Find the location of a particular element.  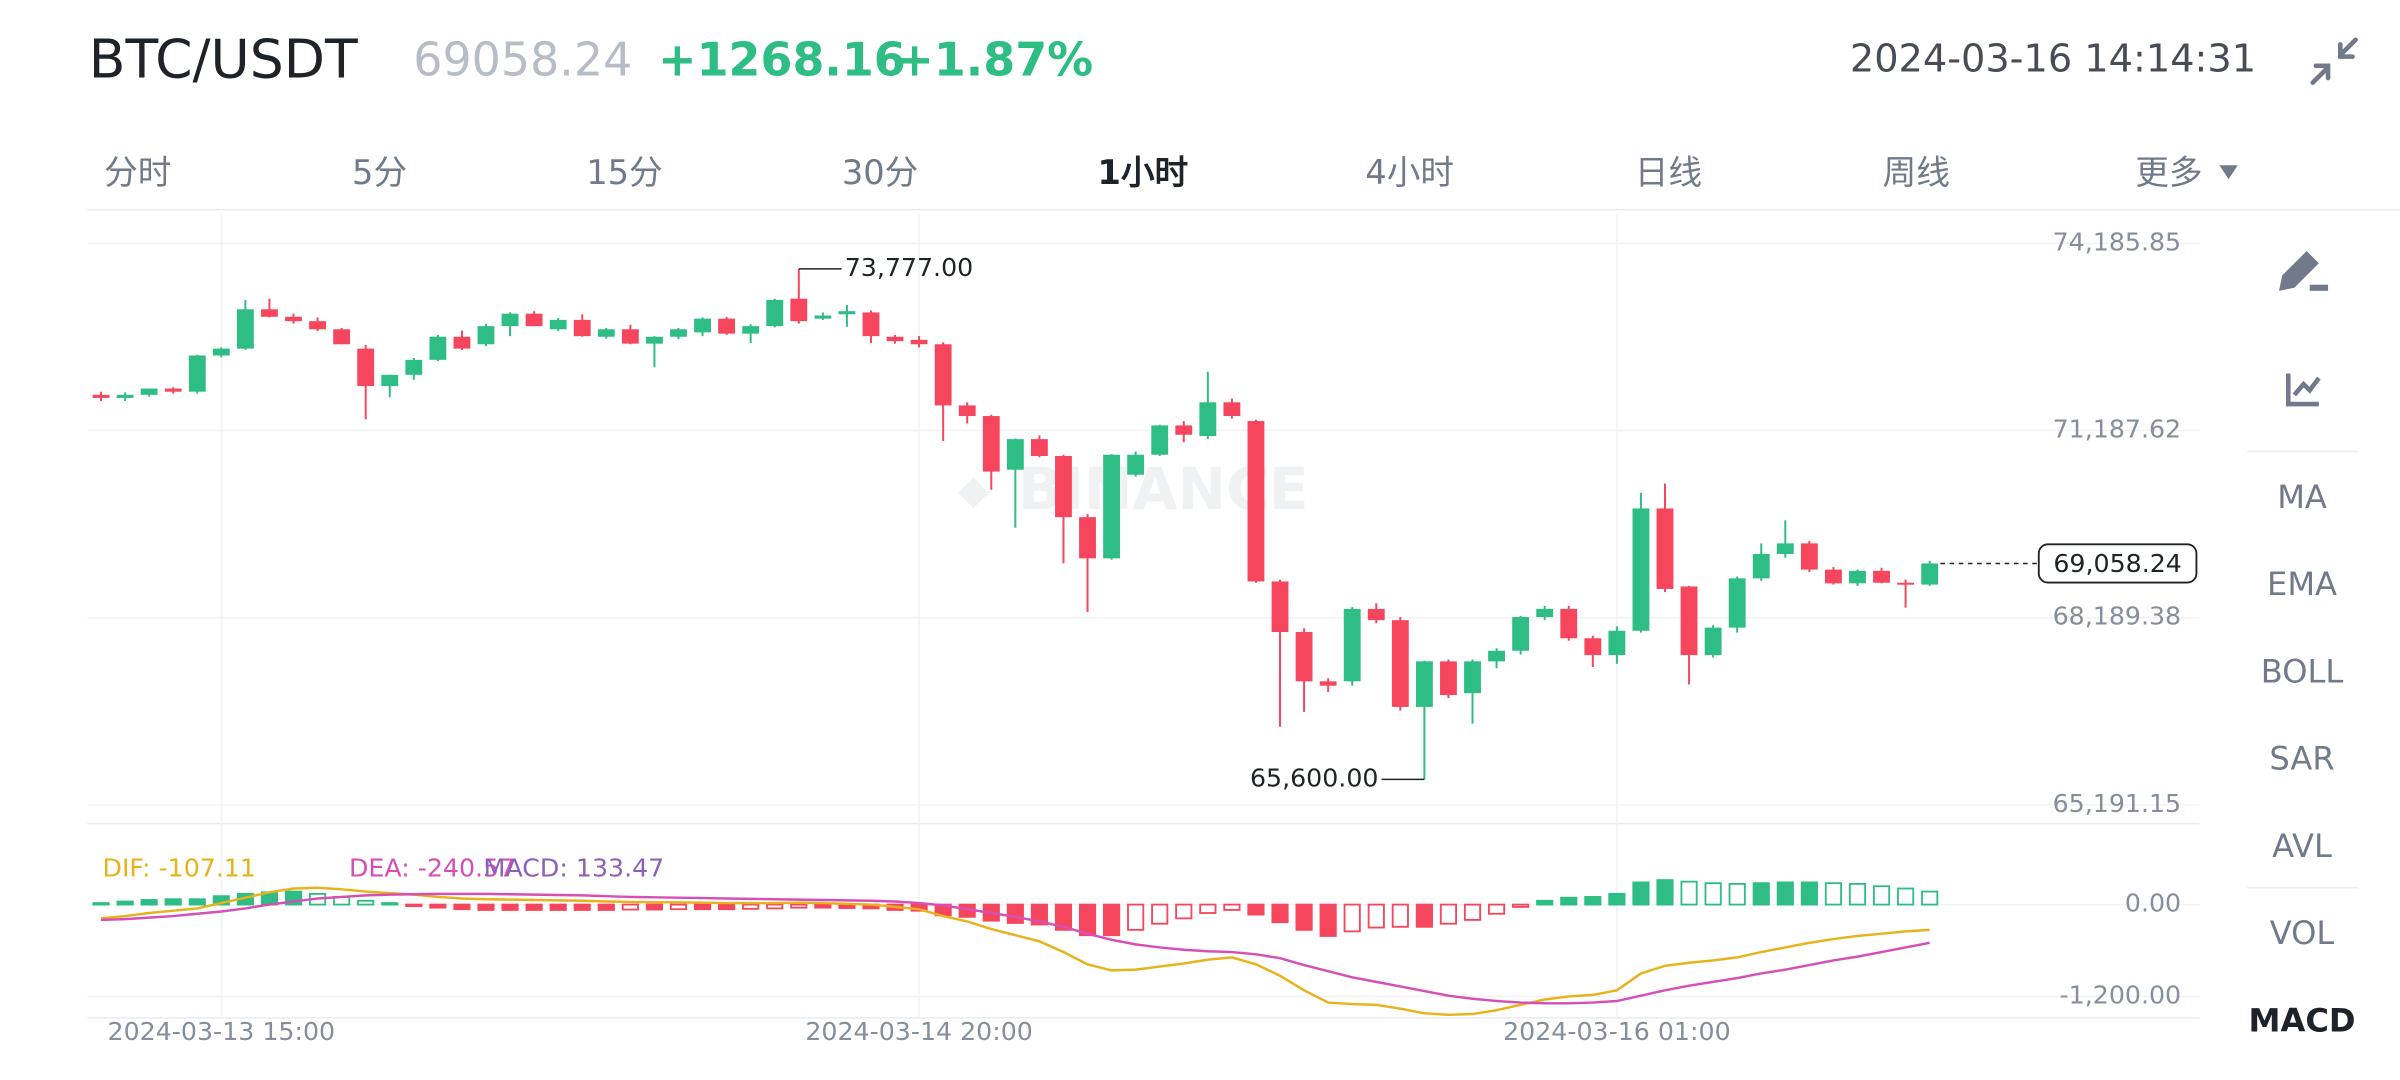

x-tick-label: 2024-03-16 01:00 is located at coordinates (1617, 1031).